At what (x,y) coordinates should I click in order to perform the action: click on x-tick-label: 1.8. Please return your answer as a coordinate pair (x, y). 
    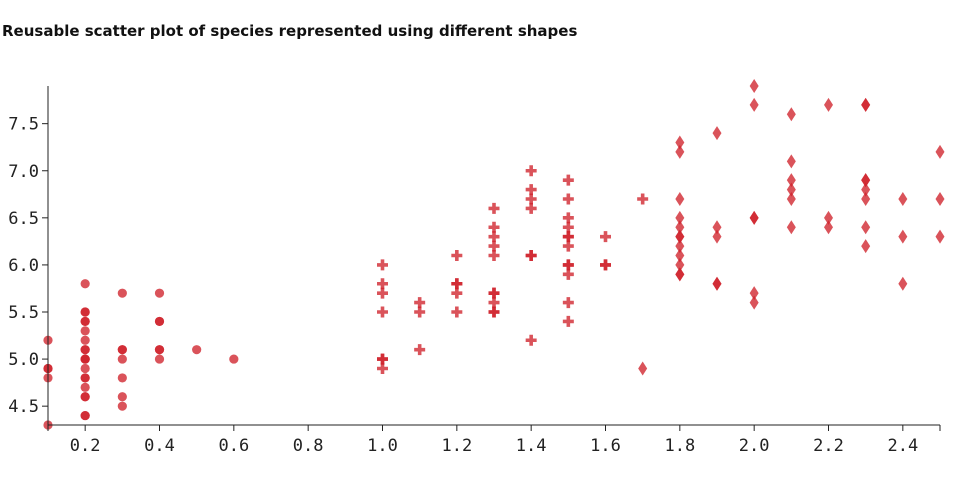
    Looking at the image, I should click on (679, 446).